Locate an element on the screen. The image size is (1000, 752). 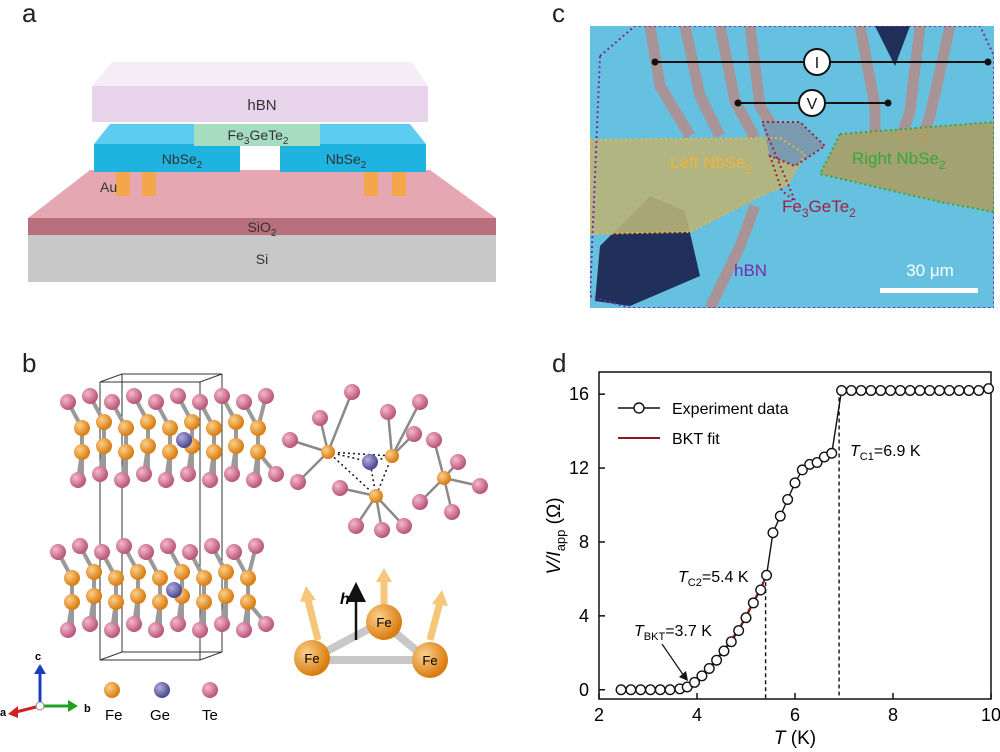
right-nbse2-region is located at coordinates (907, 167).